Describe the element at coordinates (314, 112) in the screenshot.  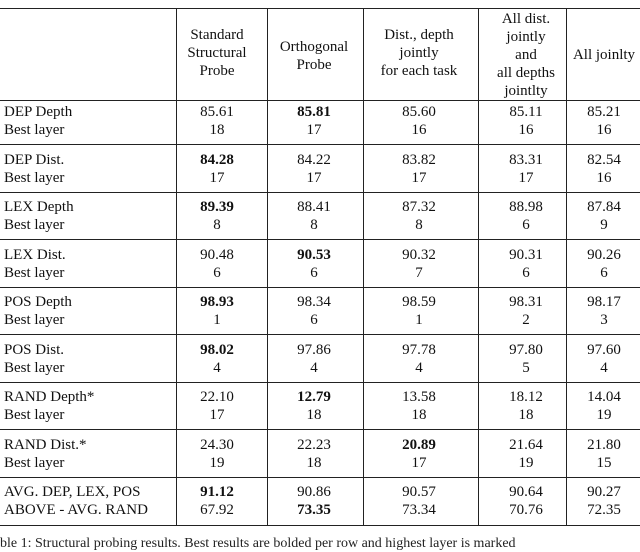
I see `score-cell: 85.81` at that location.